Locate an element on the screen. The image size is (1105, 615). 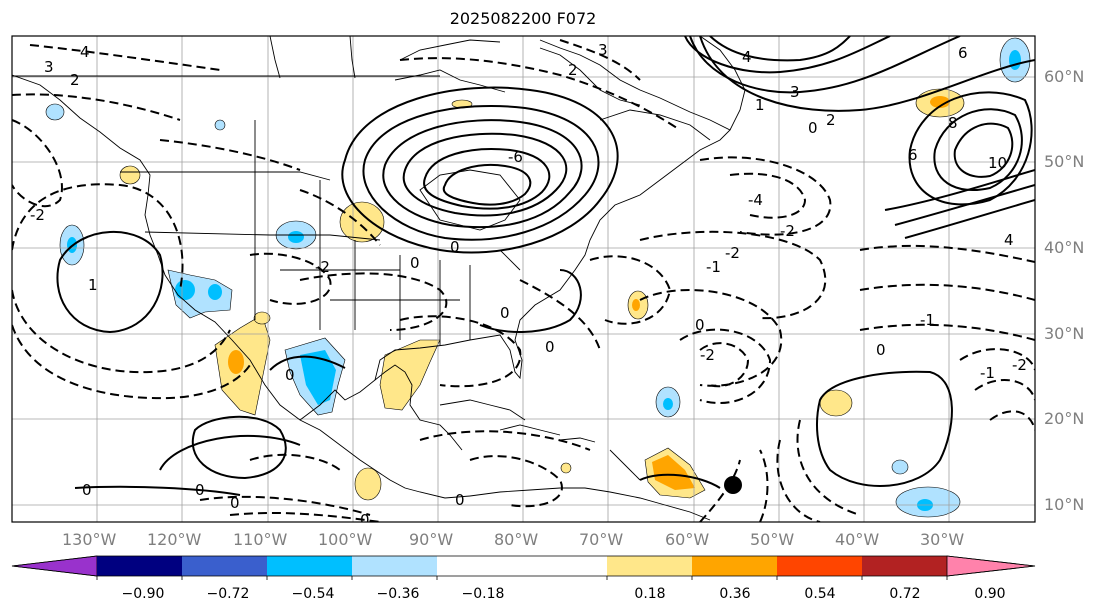
lat-label: 10°N is located at coordinates (1064, 504).